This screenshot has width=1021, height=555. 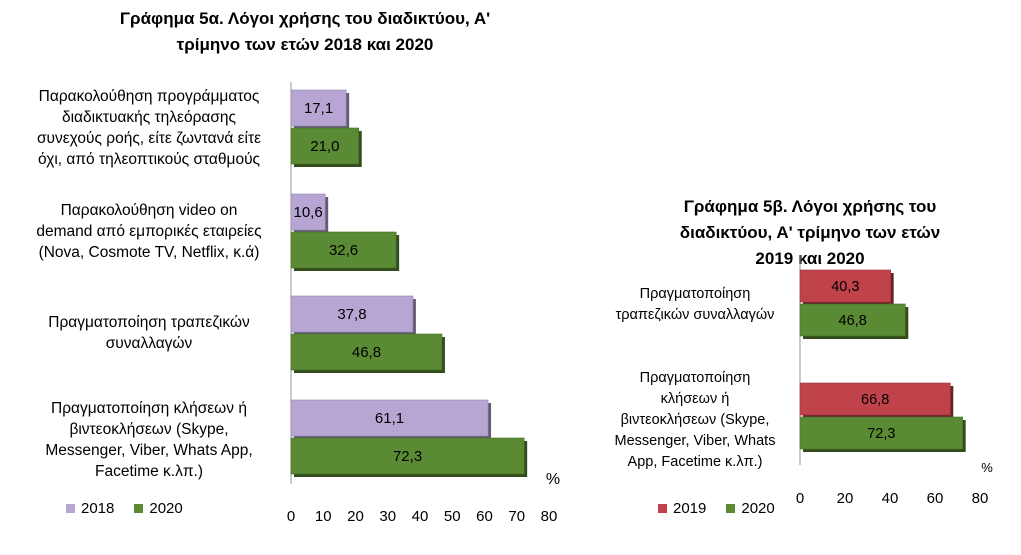 I want to click on category-label-line: Πραγματοποίηση τραπεζικών, so click(x=149, y=322).